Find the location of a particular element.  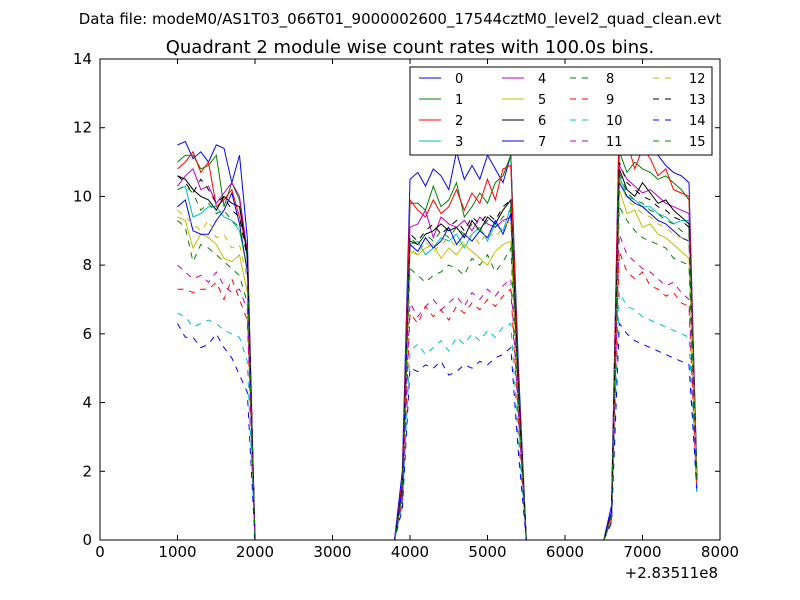

x-offset-label: +2.83511e8 is located at coordinates (671, 573).